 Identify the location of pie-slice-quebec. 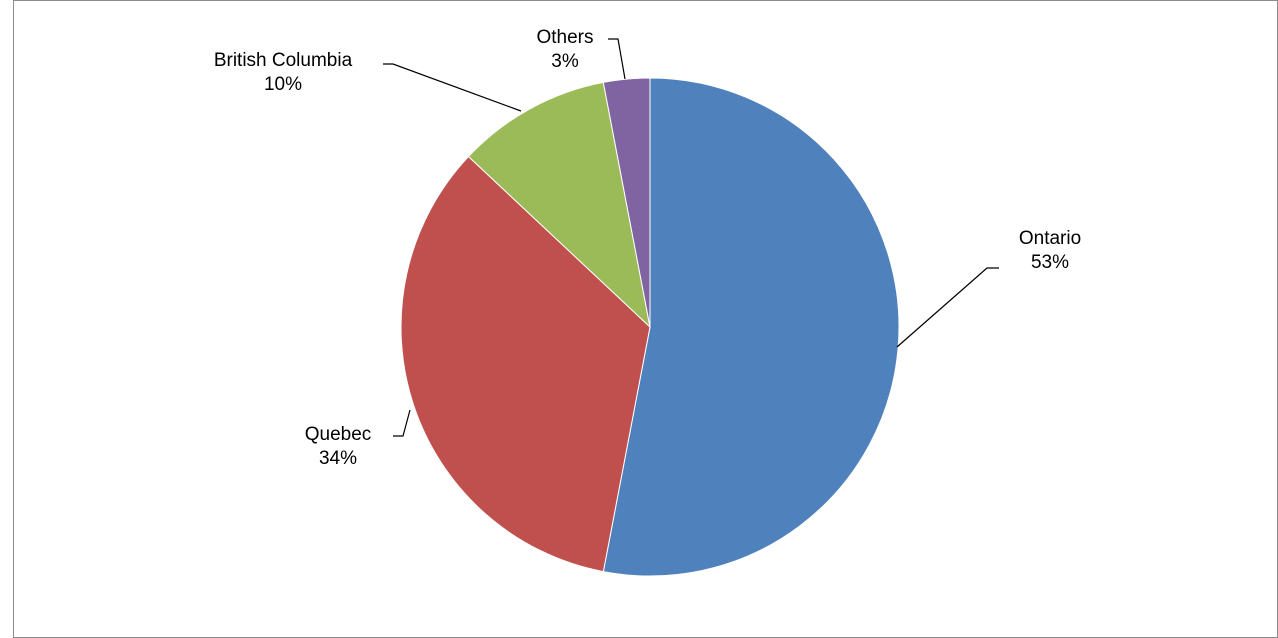
(525, 364).